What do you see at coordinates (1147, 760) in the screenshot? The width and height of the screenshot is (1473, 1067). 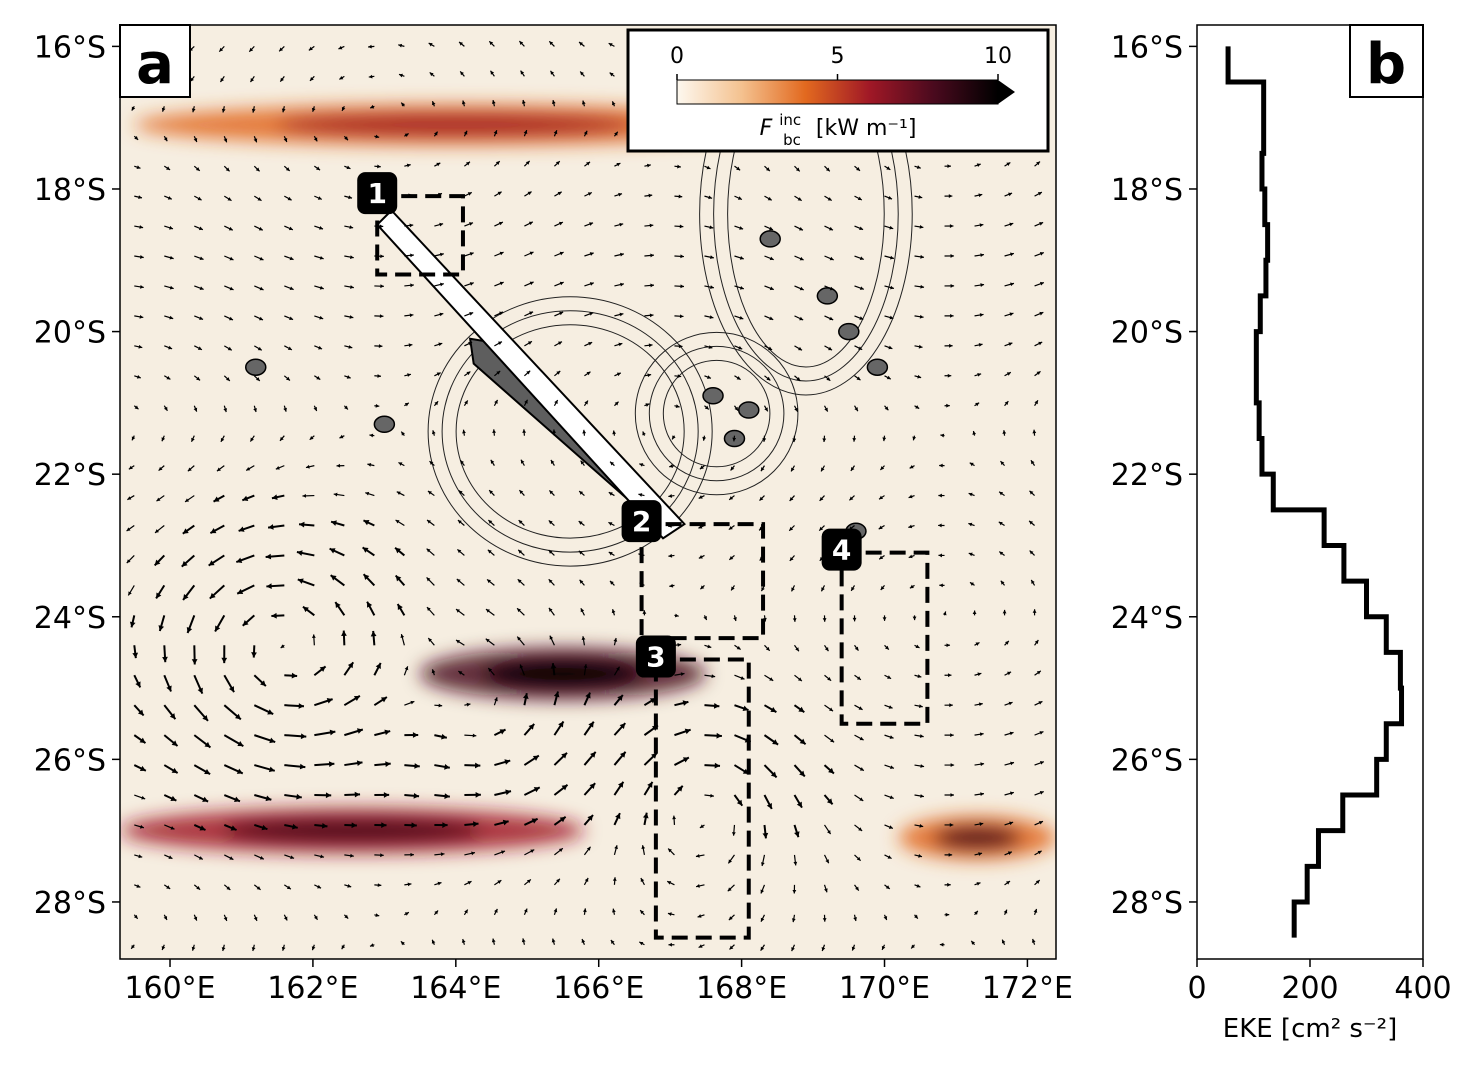 I see `lat-tick-label: 26°S` at bounding box center [1147, 760].